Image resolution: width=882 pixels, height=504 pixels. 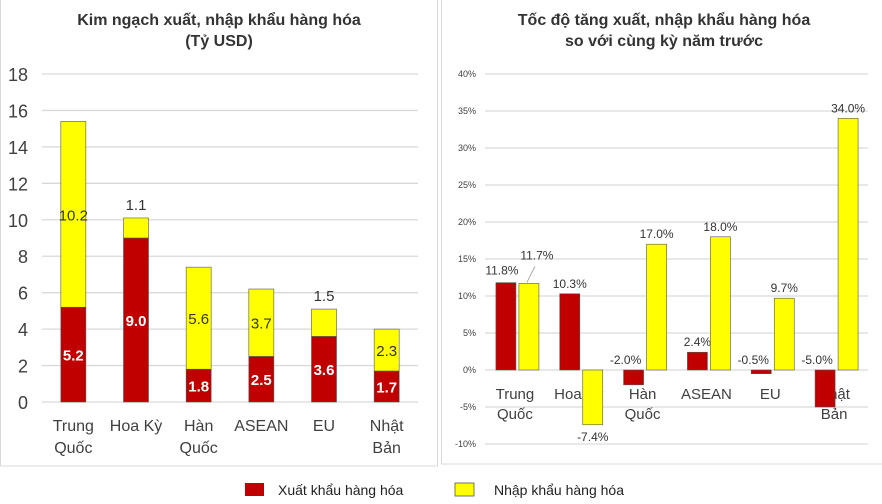 I want to click on data-label-export: 10.3%, so click(x=570, y=284).